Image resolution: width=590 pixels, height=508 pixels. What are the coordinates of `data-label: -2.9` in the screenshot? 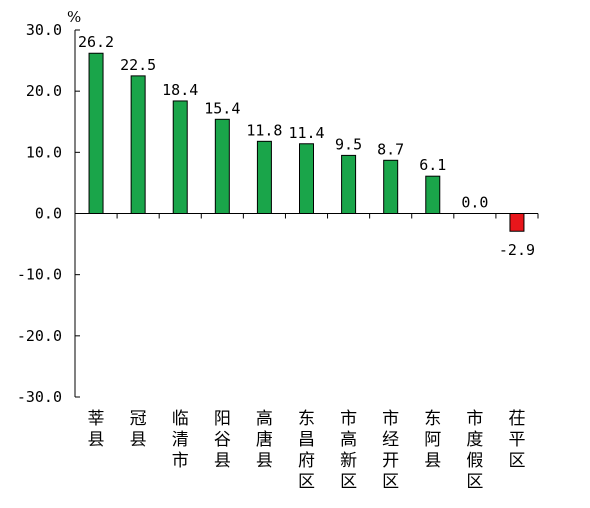 It's located at (517, 250).